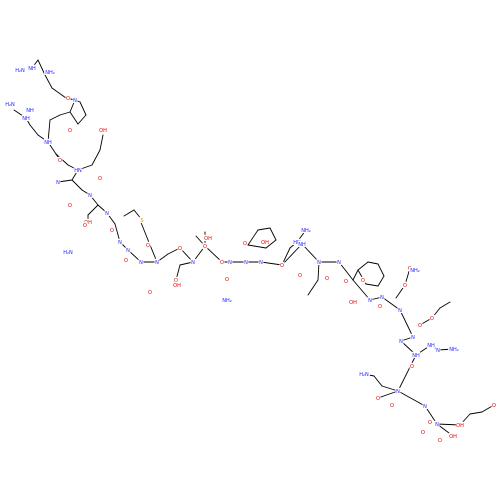 The width and height of the screenshot is (500, 500). Describe the element at coordinates (141, 221) in the screenshot. I see `atom-label: S` at that location.